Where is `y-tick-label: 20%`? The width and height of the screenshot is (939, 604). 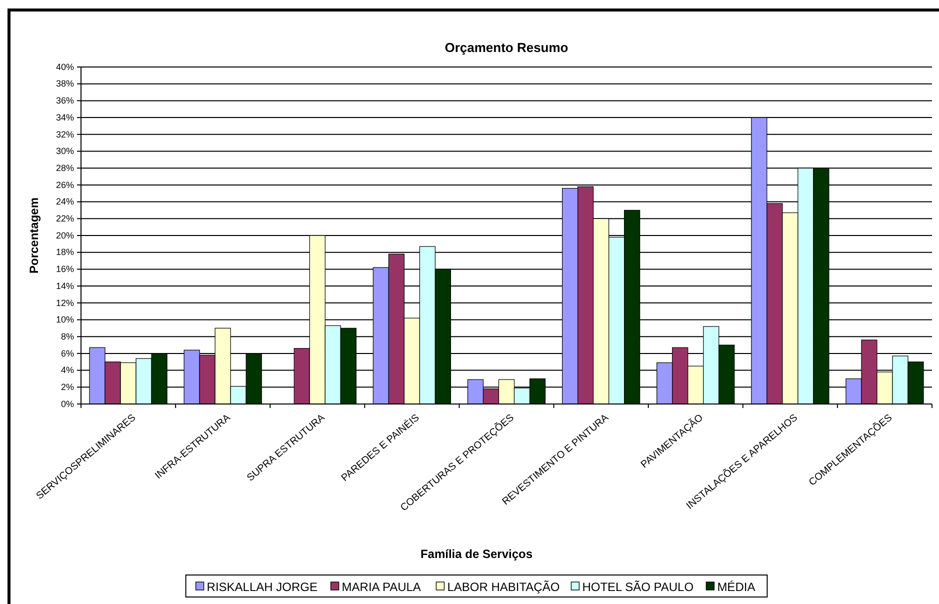 y-tick-label: 20% is located at coordinates (65, 235).